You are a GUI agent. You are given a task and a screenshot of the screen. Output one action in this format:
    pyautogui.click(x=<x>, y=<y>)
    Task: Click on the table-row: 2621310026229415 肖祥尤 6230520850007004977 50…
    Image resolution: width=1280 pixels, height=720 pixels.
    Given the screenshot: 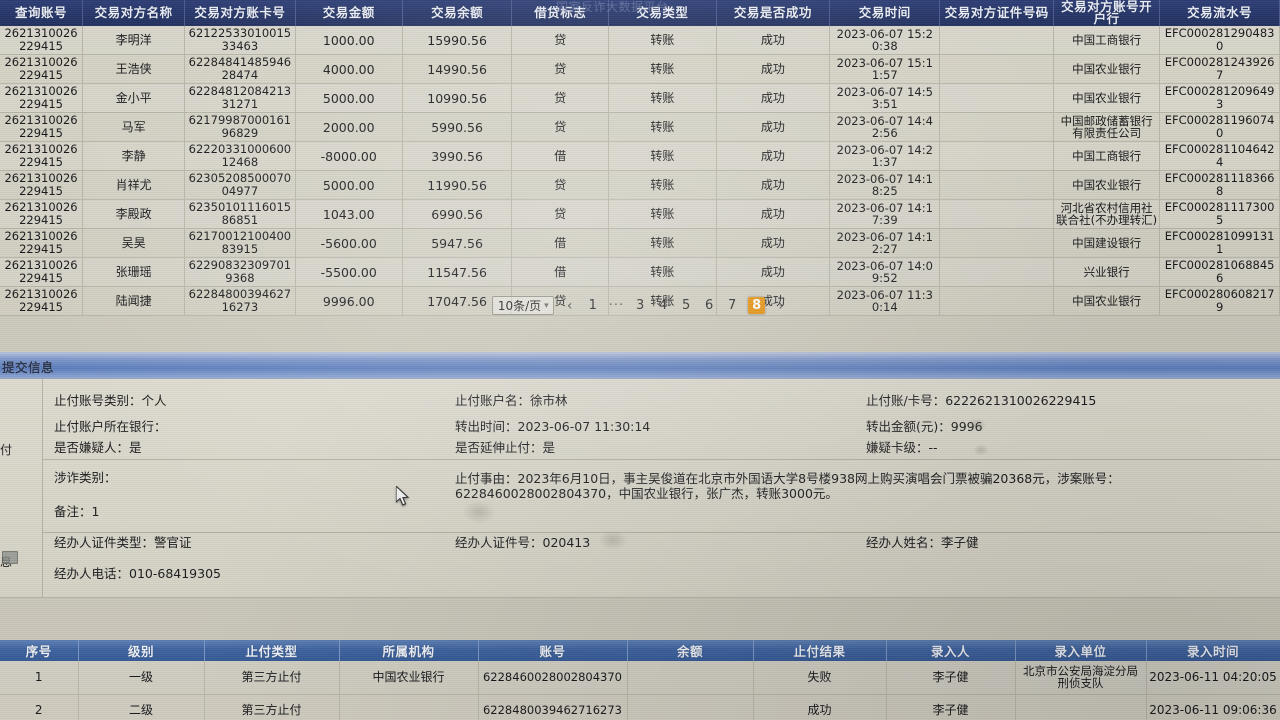 What is the action you would take?
    pyautogui.click(x=640, y=185)
    